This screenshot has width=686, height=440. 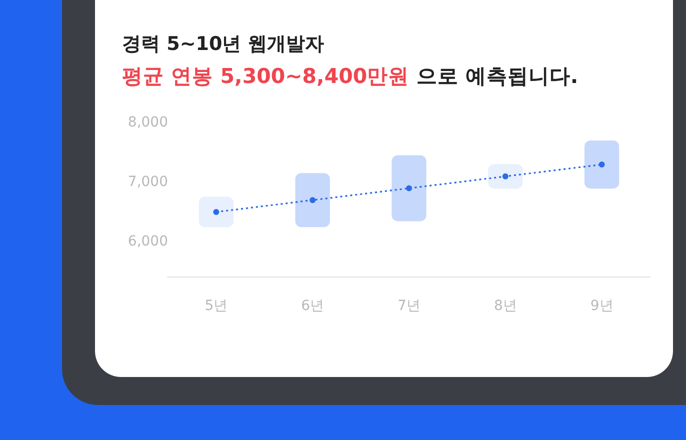 What do you see at coordinates (148, 241) in the screenshot?
I see `y-tick-label: 6,000` at bounding box center [148, 241].